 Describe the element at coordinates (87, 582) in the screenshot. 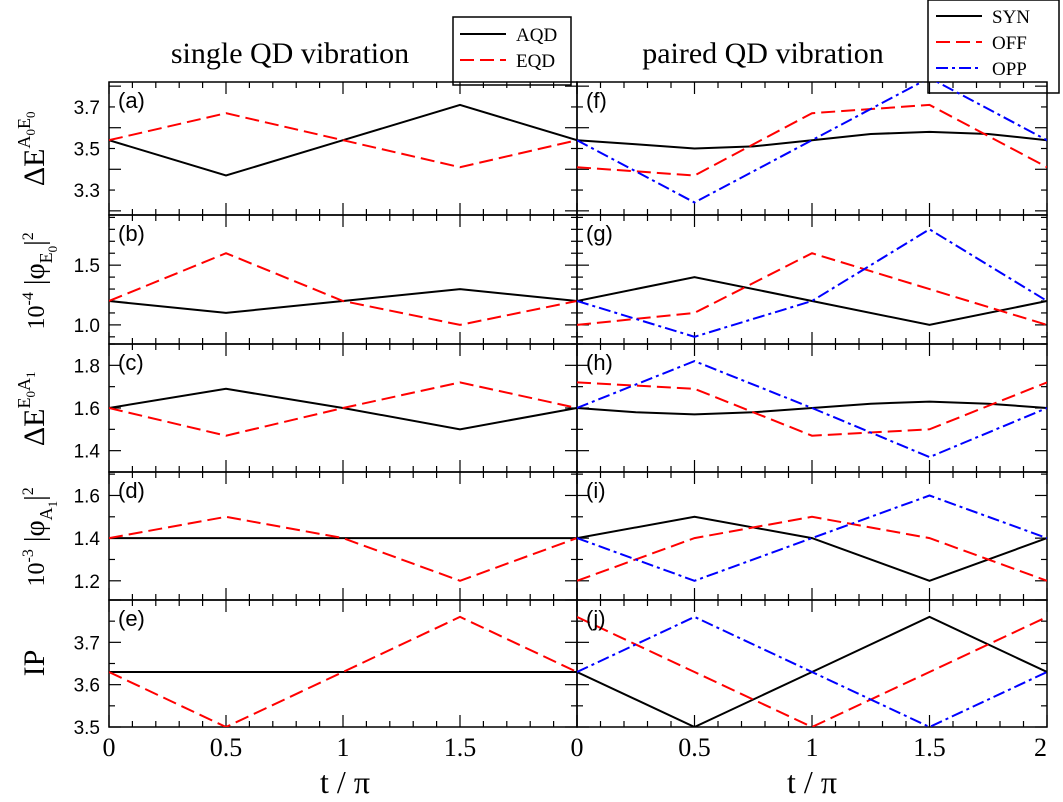

I see `y-tick-label: 1.2` at that location.